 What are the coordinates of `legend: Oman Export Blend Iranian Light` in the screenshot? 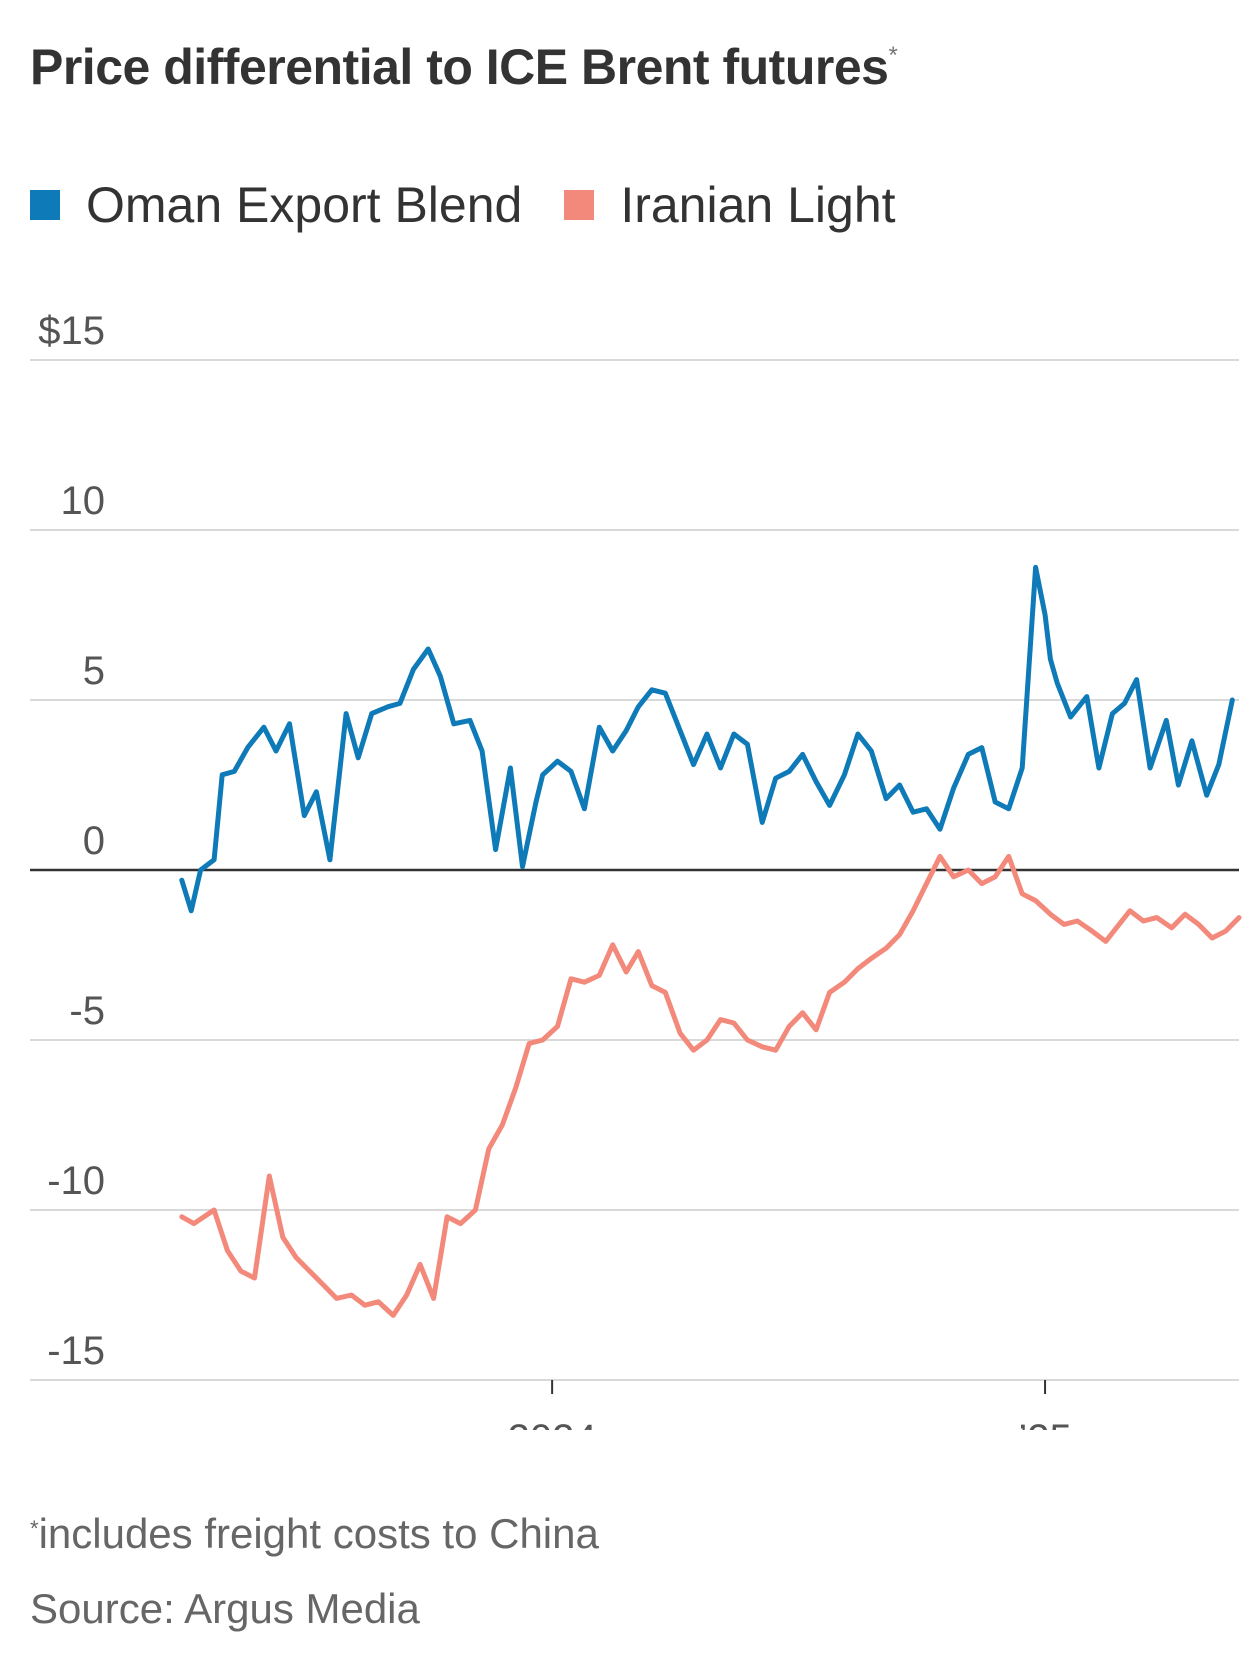 It's located at (484, 205).